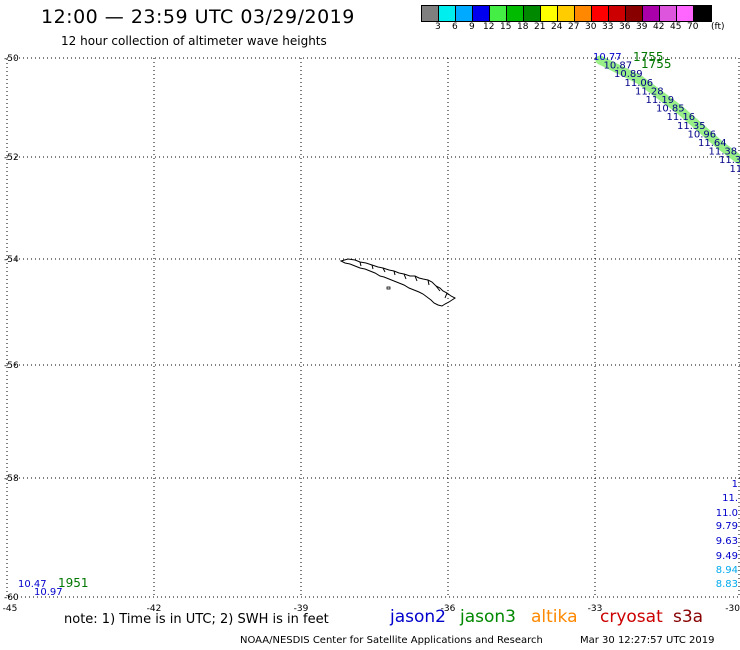  Describe the element at coordinates (718, 27) in the screenshot. I see `legend-unit: (ft)` at that location.